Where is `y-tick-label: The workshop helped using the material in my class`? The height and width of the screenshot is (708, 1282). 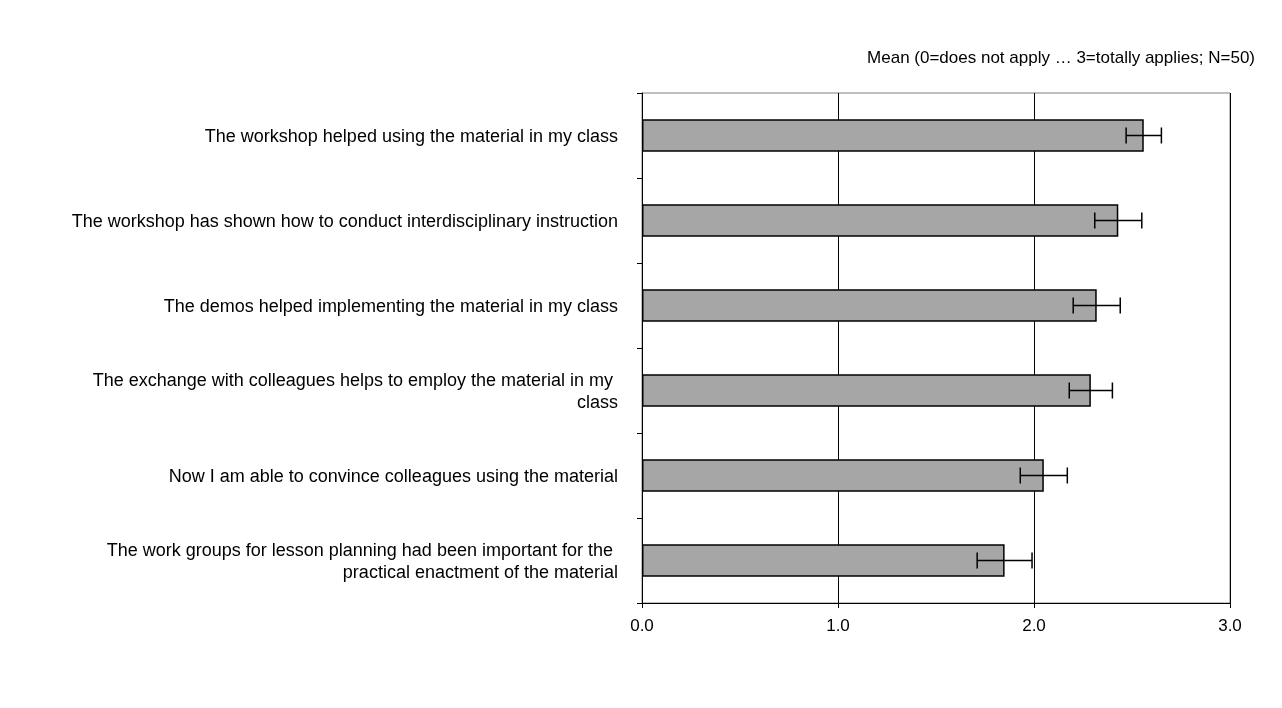
y-tick-label: The workshop helped using the material in my class is located at coordinates (411, 135).